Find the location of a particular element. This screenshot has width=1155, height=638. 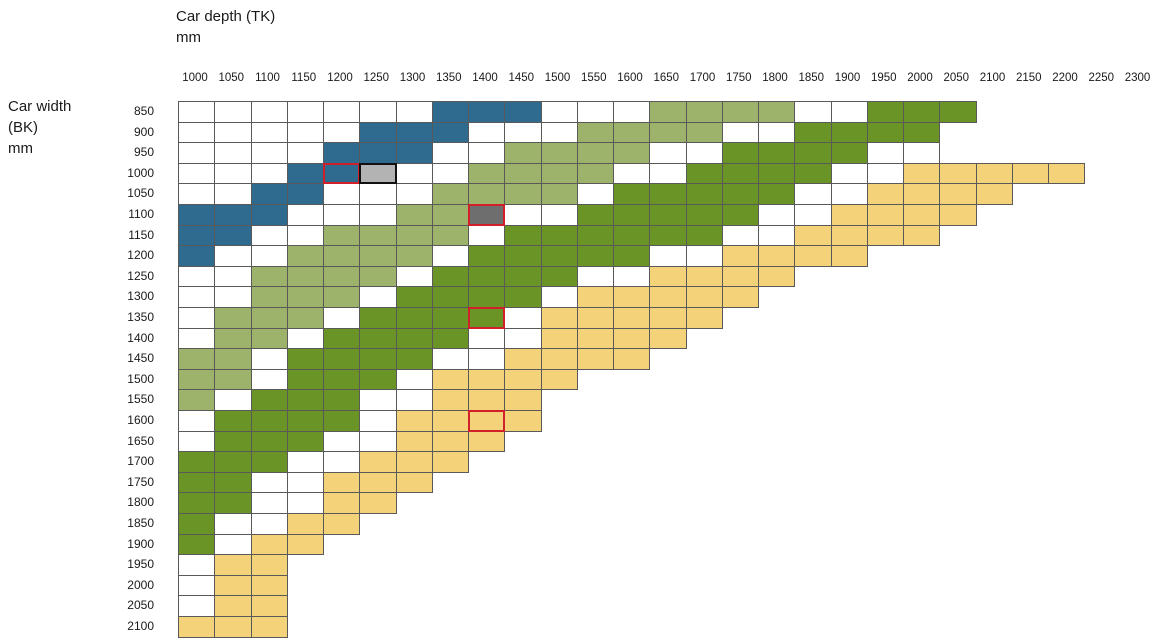

x-tick-label: 1700 is located at coordinates (702, 78).